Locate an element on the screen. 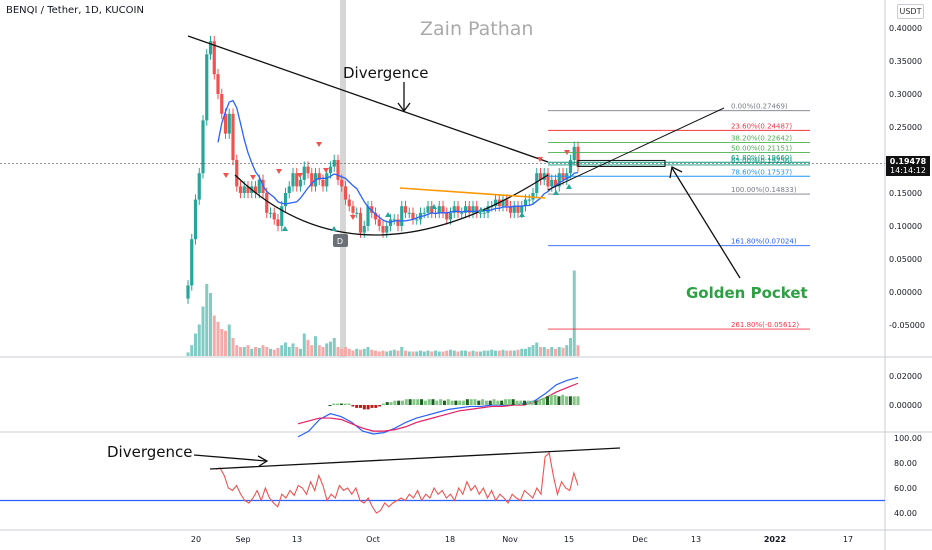  price-tick-label: 0.40000 is located at coordinates (905, 28).